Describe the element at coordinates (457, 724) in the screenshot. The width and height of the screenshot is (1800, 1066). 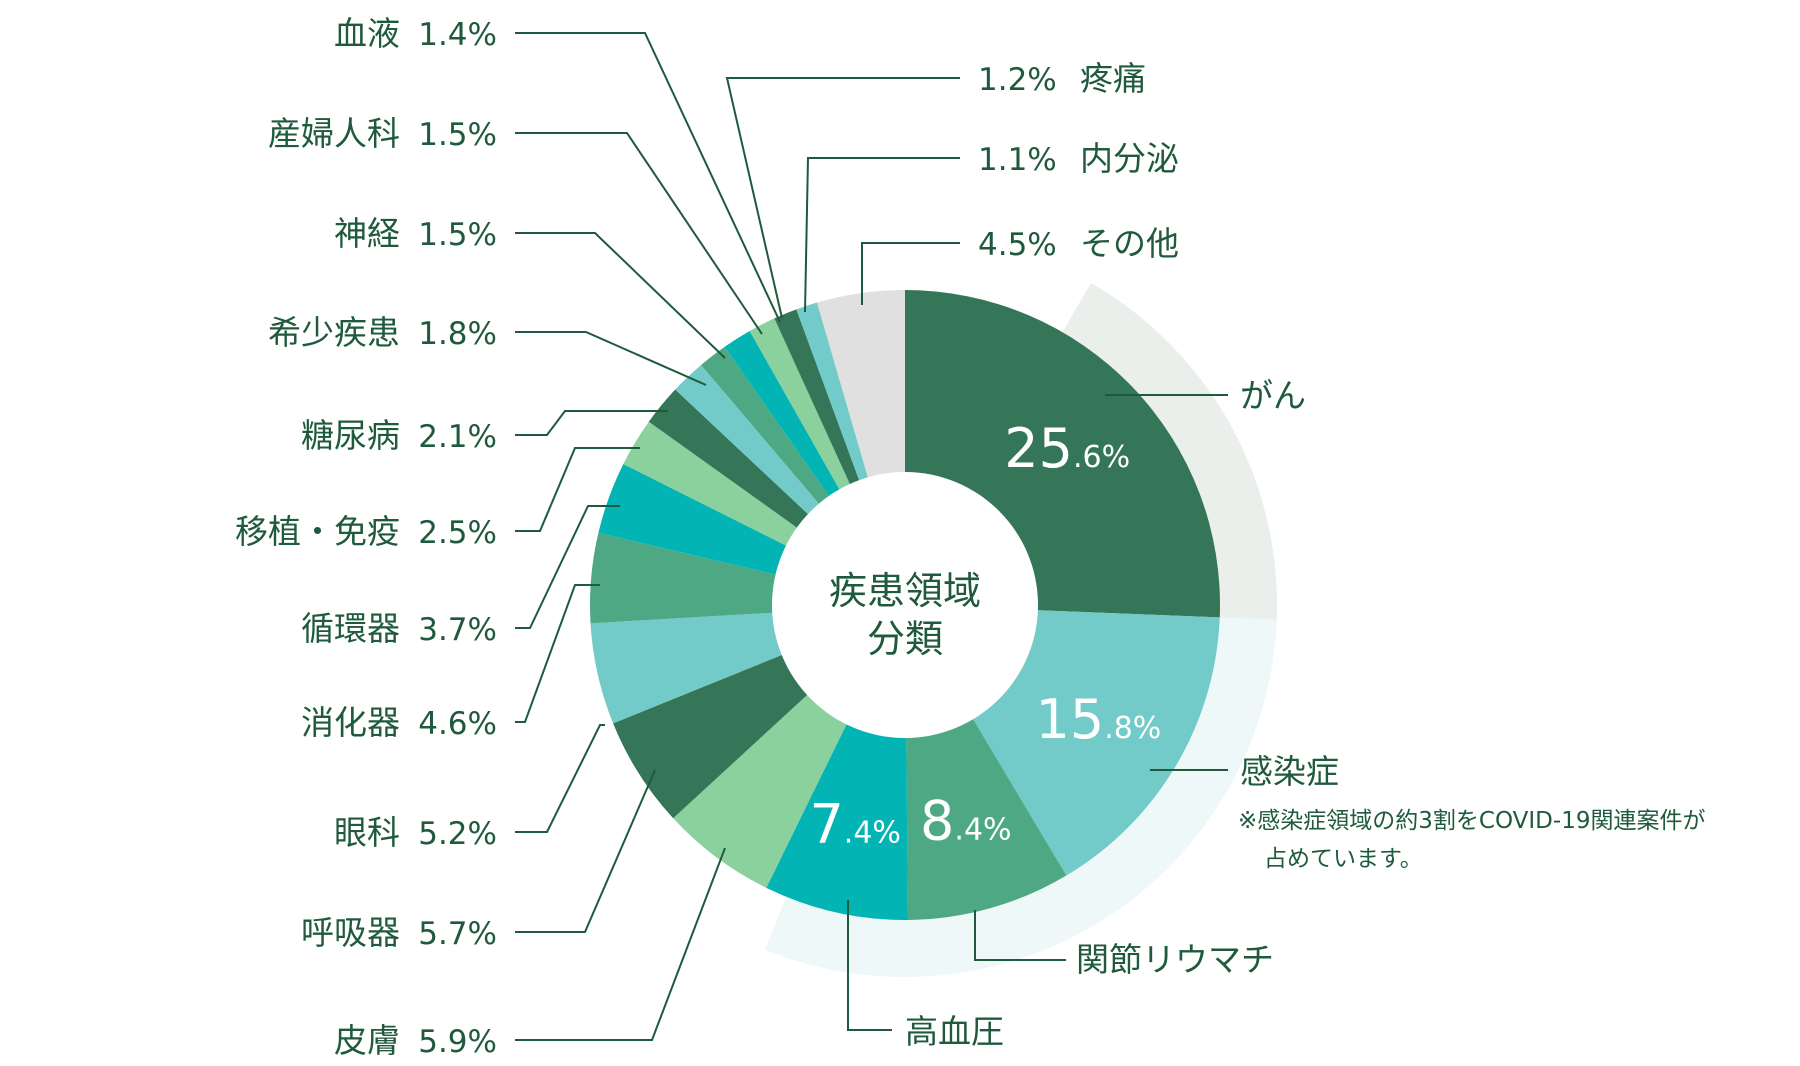
I see `left-label-pct: 4.6%` at that location.